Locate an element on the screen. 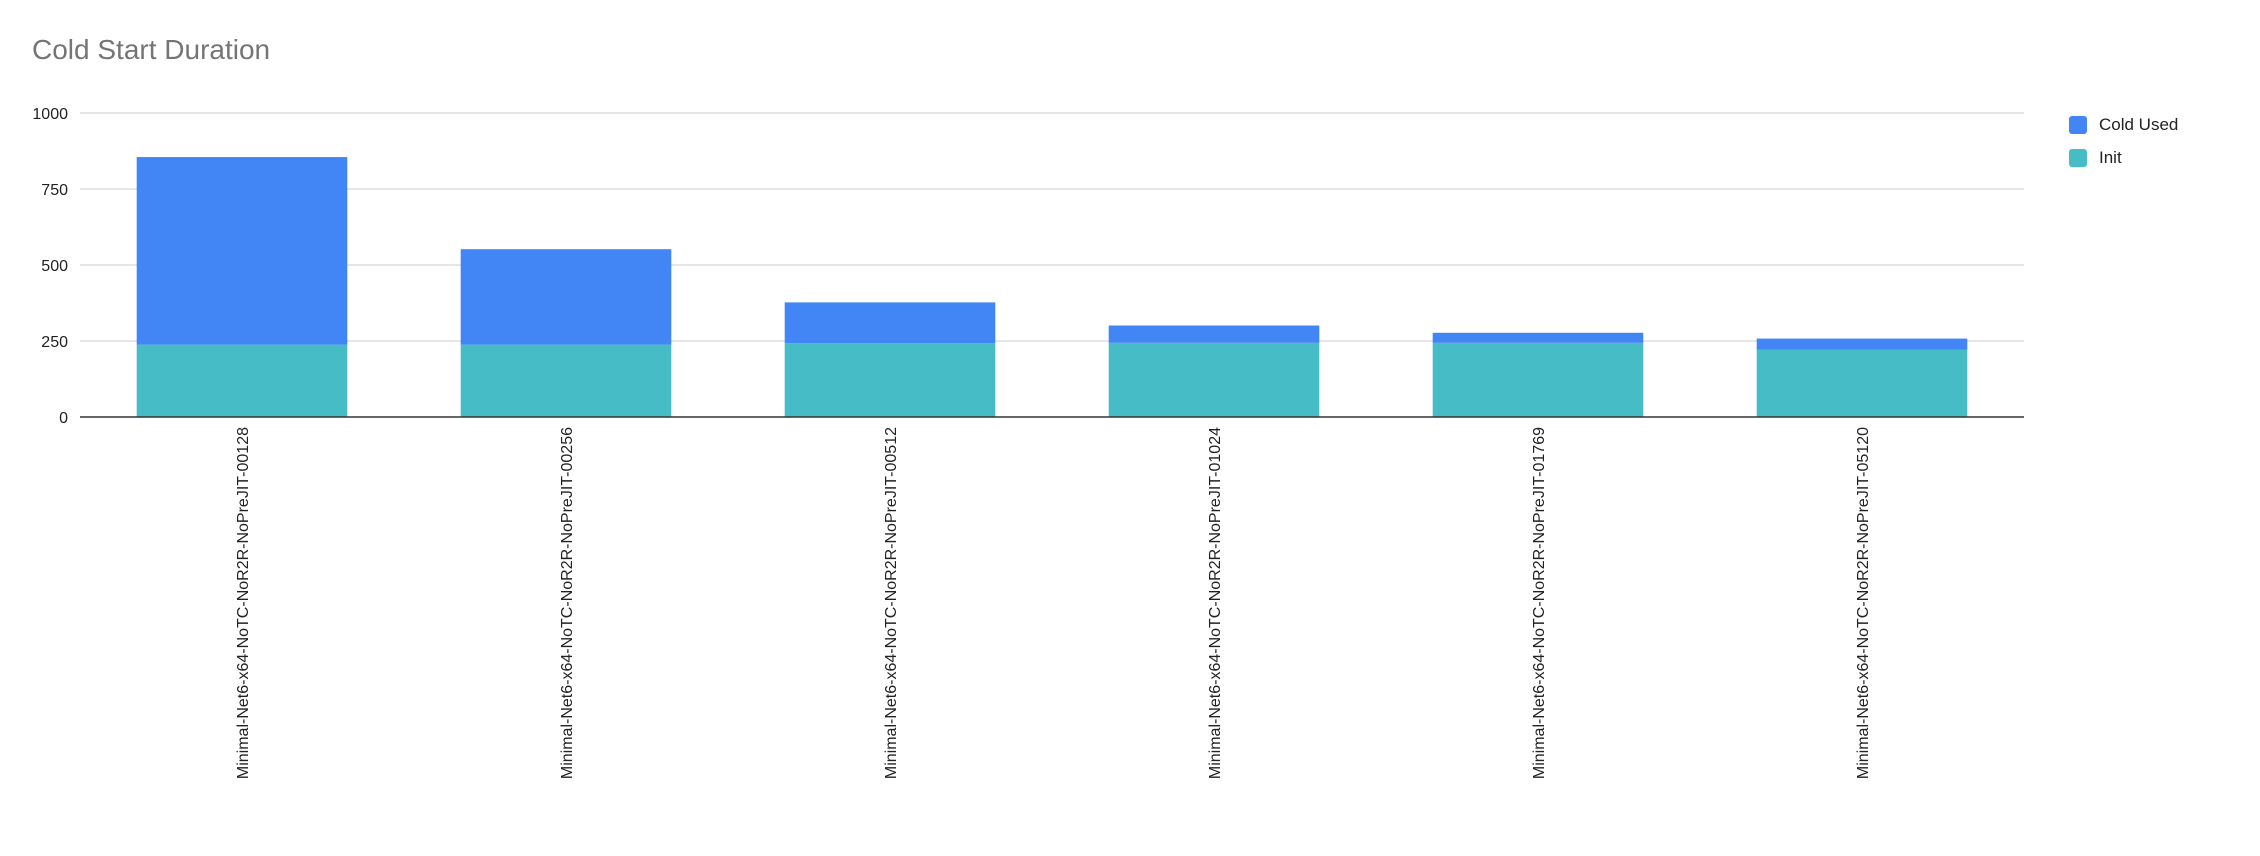 The image size is (2260, 856). legend-item-init: Init is located at coordinates (2123, 157).